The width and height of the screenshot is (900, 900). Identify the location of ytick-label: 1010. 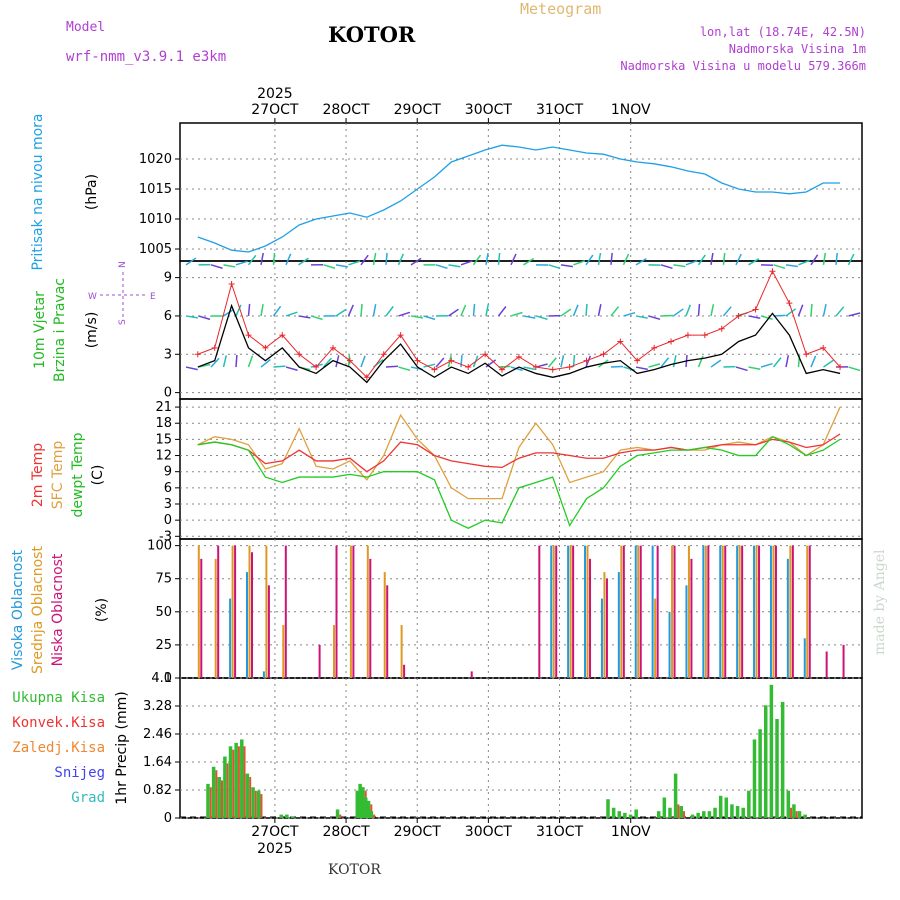
(155, 219).